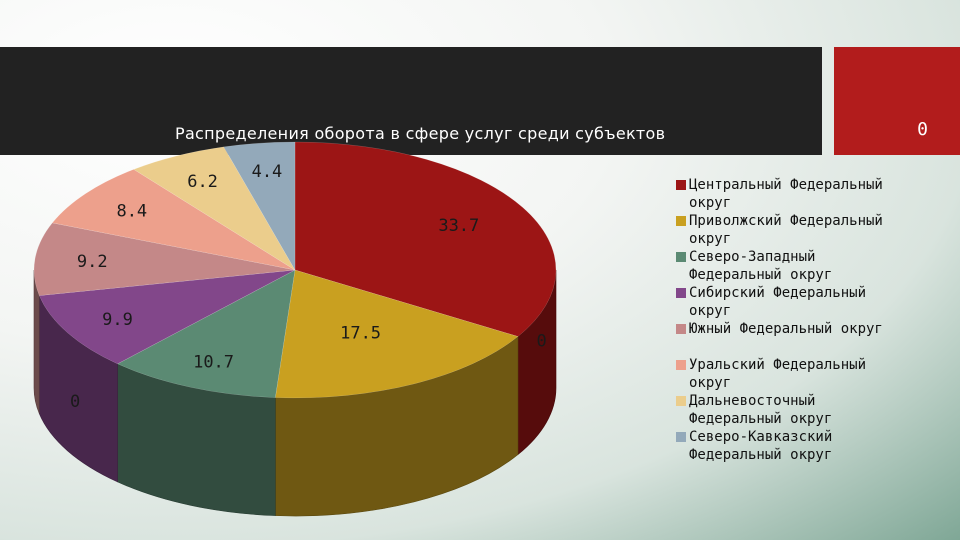 The height and width of the screenshot is (540, 960). I want to click on accent-value: 0, so click(922, 129).